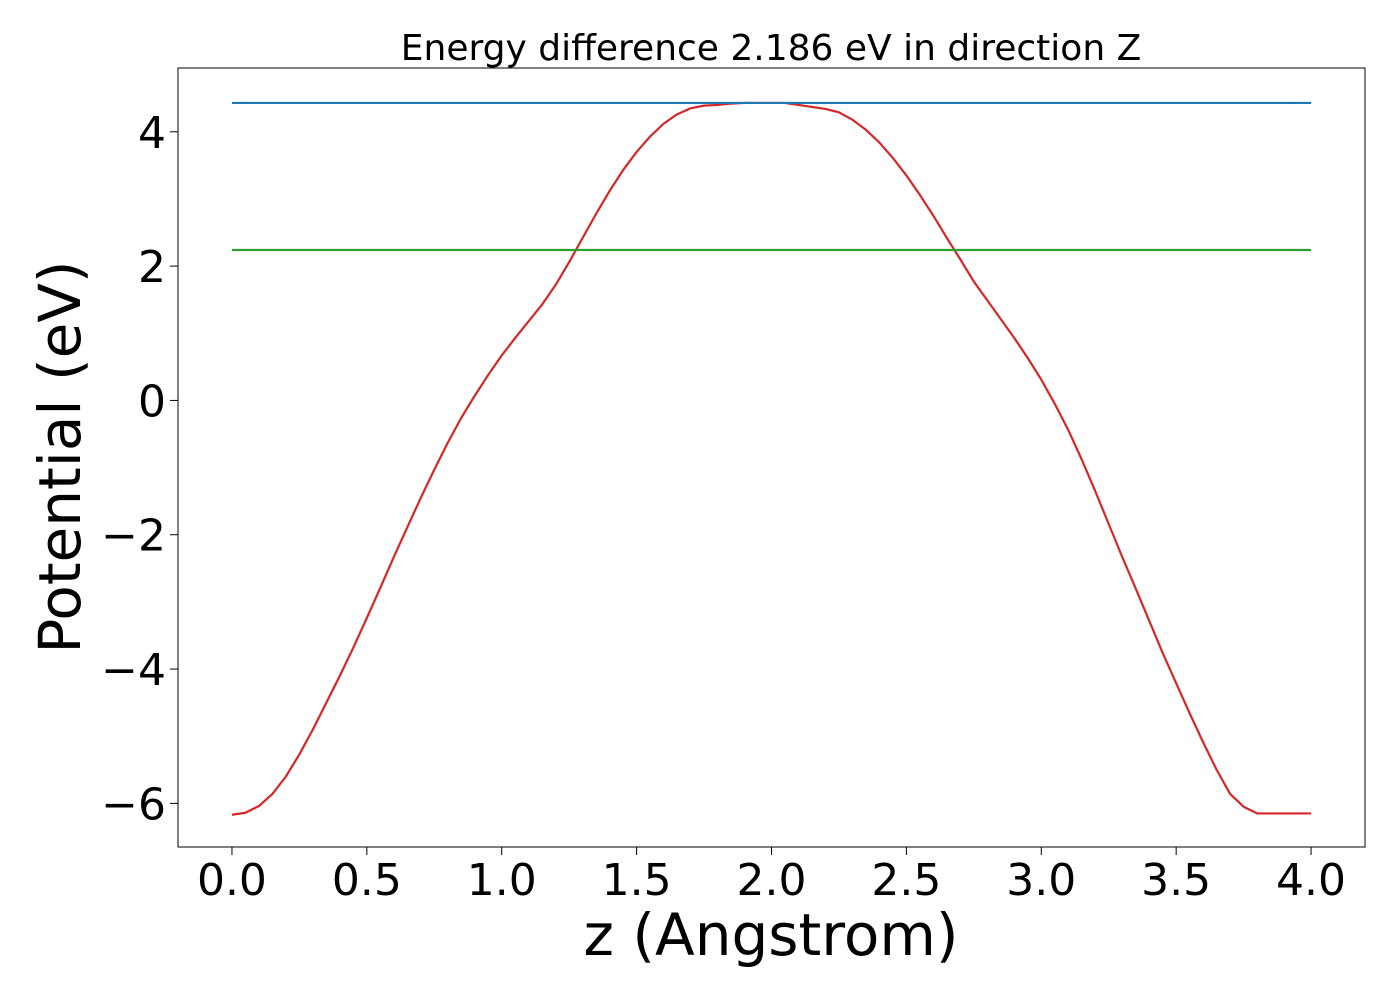 This screenshot has height=1000, width=1400. I want to click on x-axis-ticks: 0.0 0.5 1.0 1.5 2.0 2.5 3.0 3.5 4.0, so click(771, 876).